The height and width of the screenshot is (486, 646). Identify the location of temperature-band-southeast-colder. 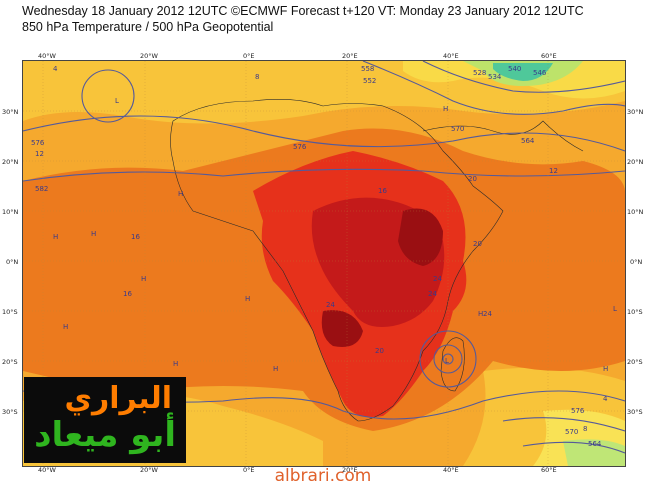
(594, 452).